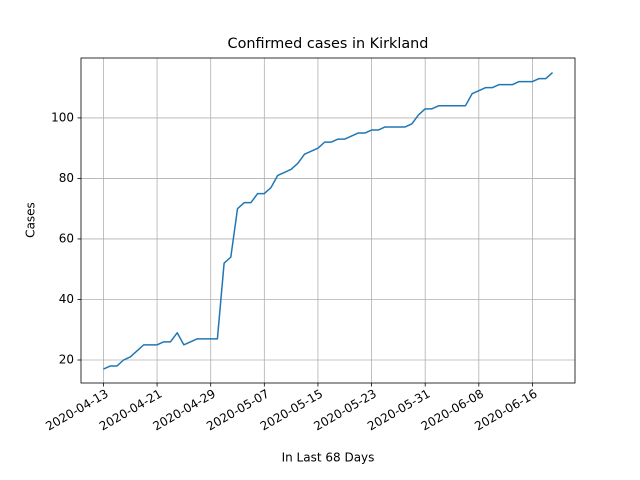  What do you see at coordinates (66, 178) in the screenshot?
I see `y-tick-label: 80` at bounding box center [66, 178].